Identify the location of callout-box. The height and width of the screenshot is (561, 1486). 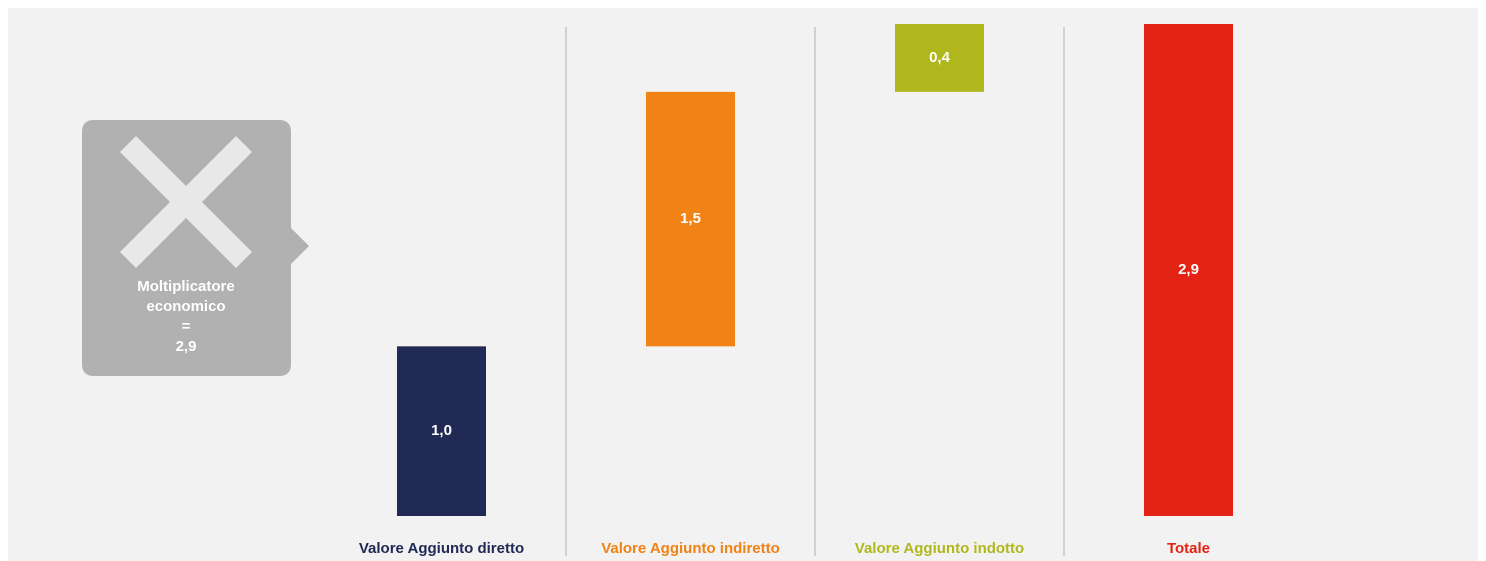
(195, 248).